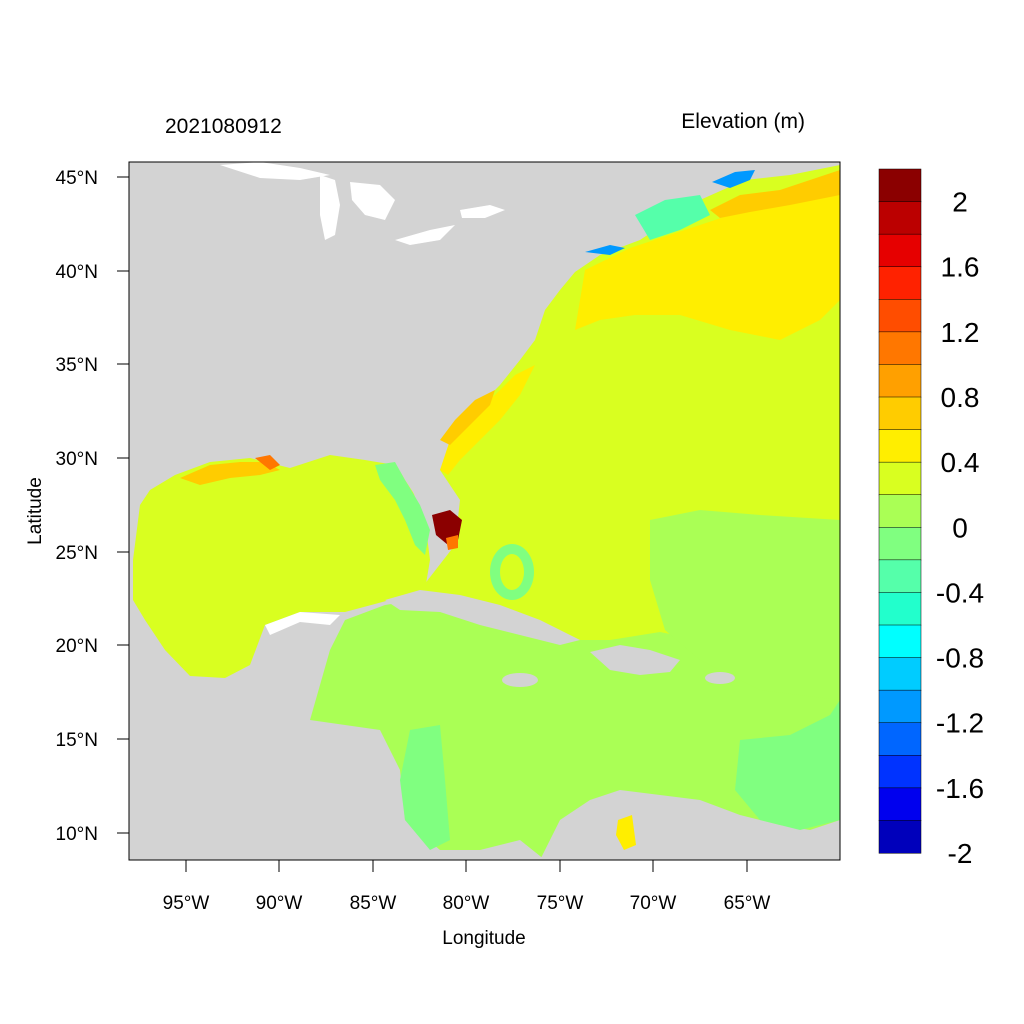 Image resolution: width=1024 pixels, height=1024 pixels. Describe the element at coordinates (960, 788) in the screenshot. I see `colorbar-label: -1.6` at that location.